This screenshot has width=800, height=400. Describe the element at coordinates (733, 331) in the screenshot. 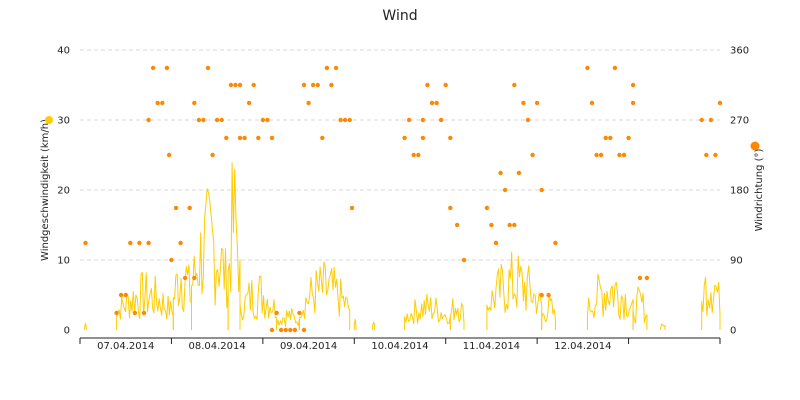

I see `right-y-tick-label: 0` at that location.